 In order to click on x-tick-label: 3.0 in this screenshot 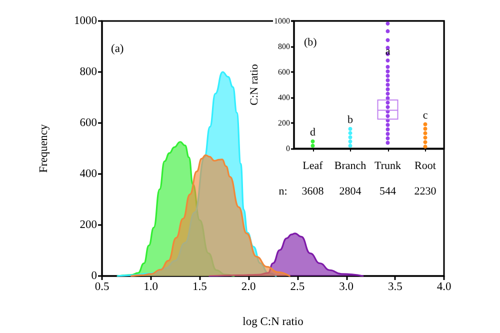, I will do `click(346, 287)`.